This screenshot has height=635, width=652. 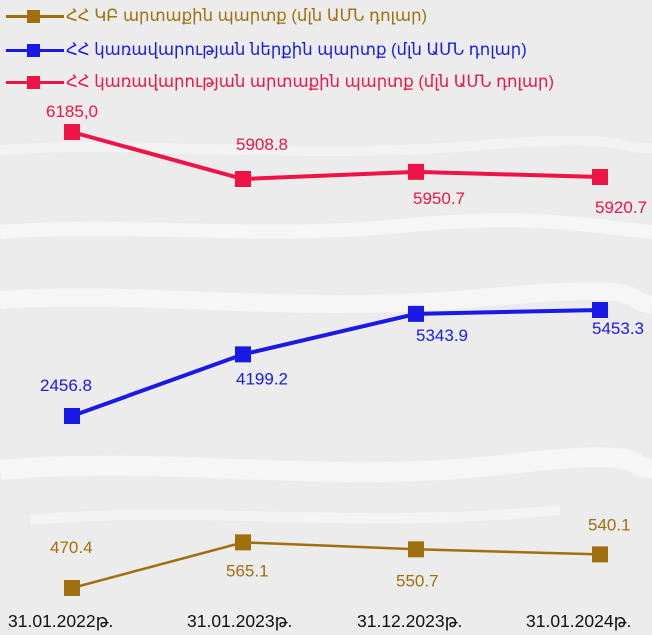 What do you see at coordinates (262, 144) in the screenshot?
I see `data-label: 5908.8` at bounding box center [262, 144].